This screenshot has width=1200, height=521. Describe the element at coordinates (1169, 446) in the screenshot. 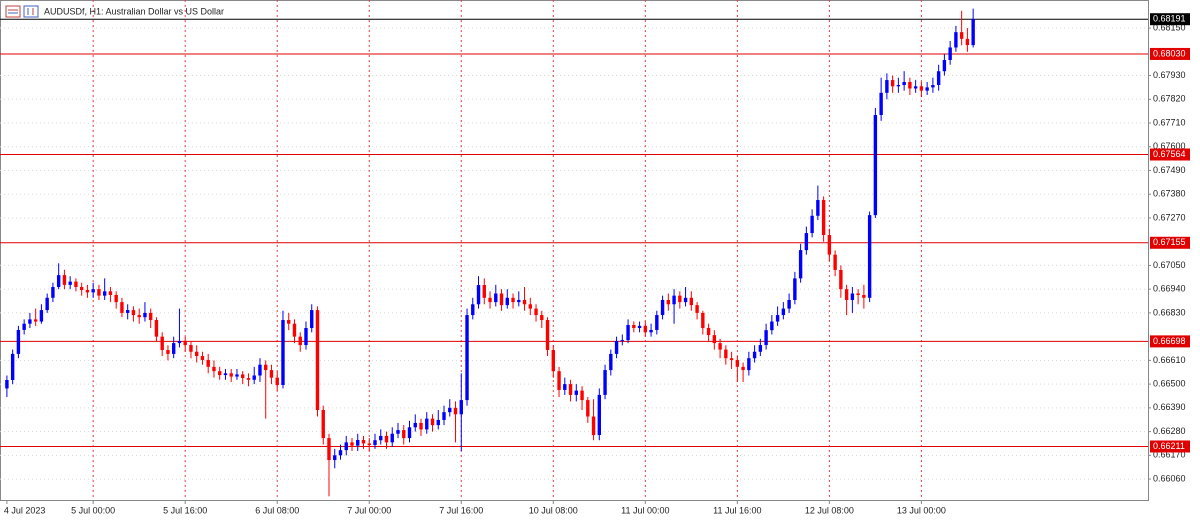

I see `level-label: 0.66211` at that location.